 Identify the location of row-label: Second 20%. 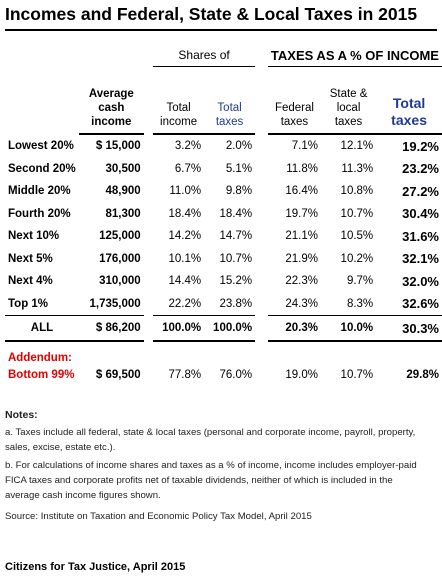
(42, 168).